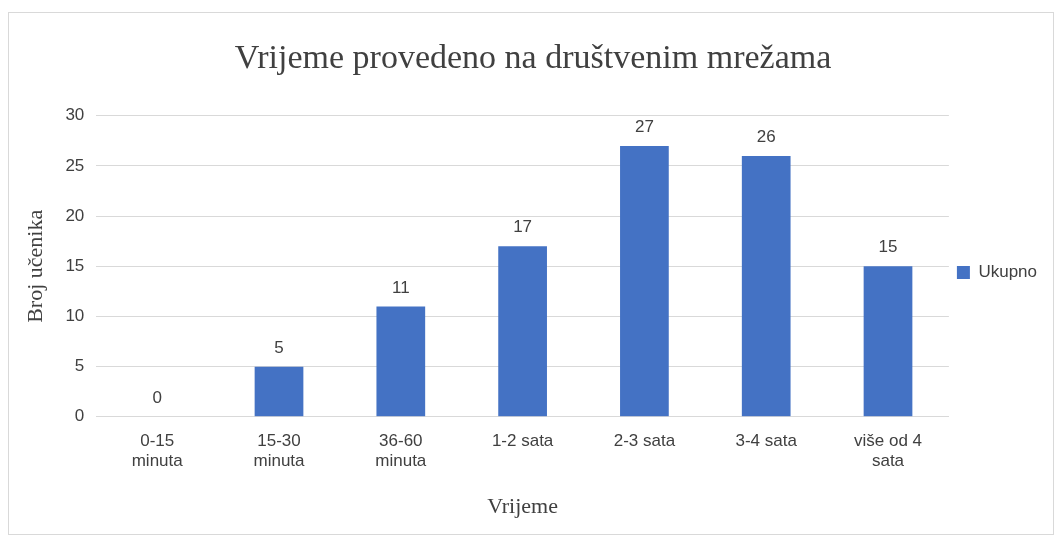  I want to click on y-tick-label: 15, so click(75, 265).